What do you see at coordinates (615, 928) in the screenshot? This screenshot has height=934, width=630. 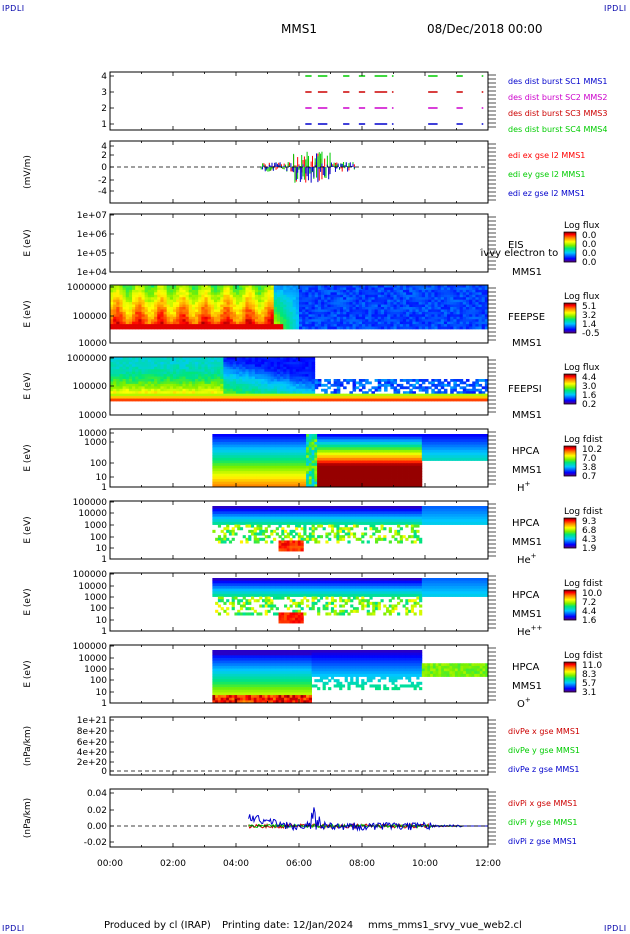 I see `corner-label-bottom-right: IPDLI` at bounding box center [615, 928].